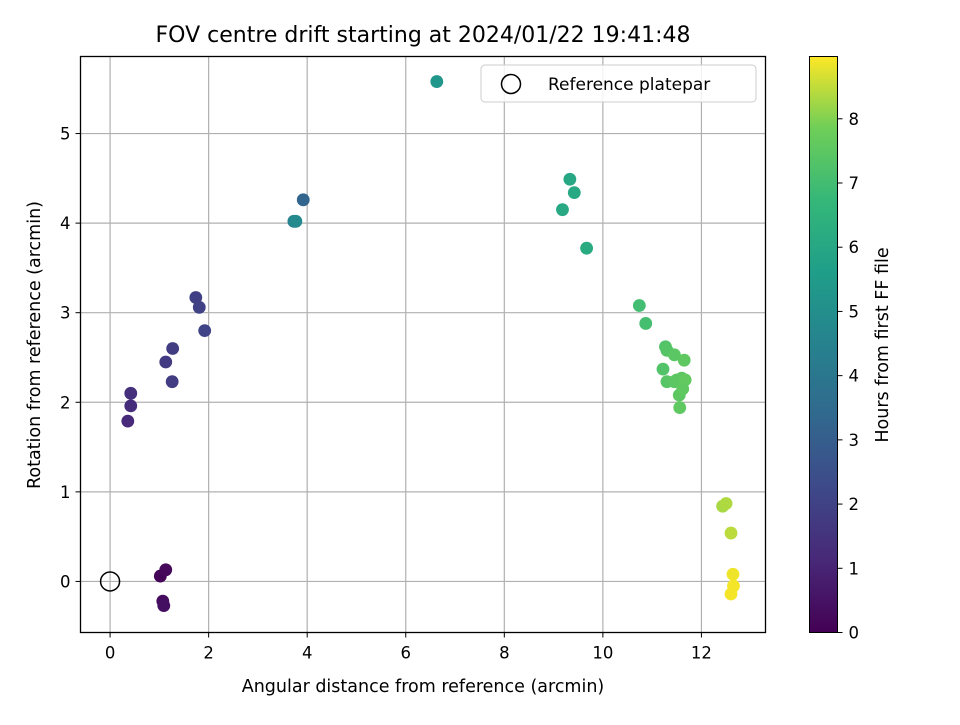 Image resolution: width=960 pixels, height=725 pixels. Describe the element at coordinates (65, 313) in the screenshot. I see `y-tick-label: 3` at that location.